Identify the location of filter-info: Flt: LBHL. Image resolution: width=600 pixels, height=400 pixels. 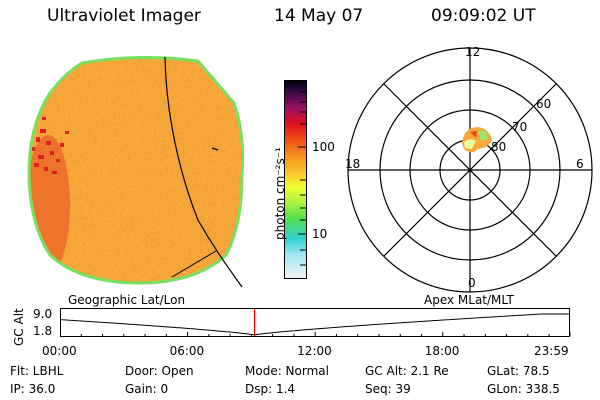
(37, 371).